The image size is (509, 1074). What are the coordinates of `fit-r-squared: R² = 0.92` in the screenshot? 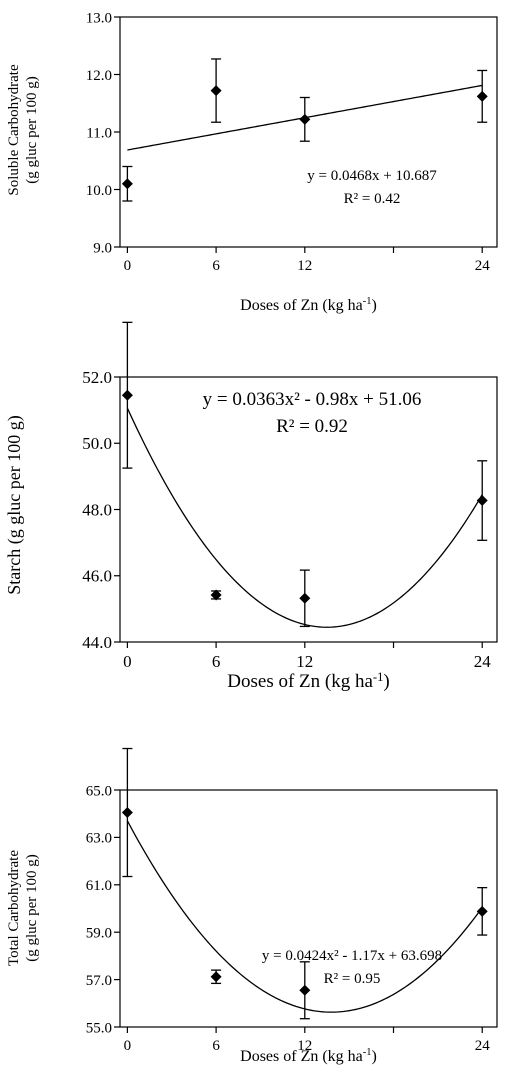 It's located at (312, 426).